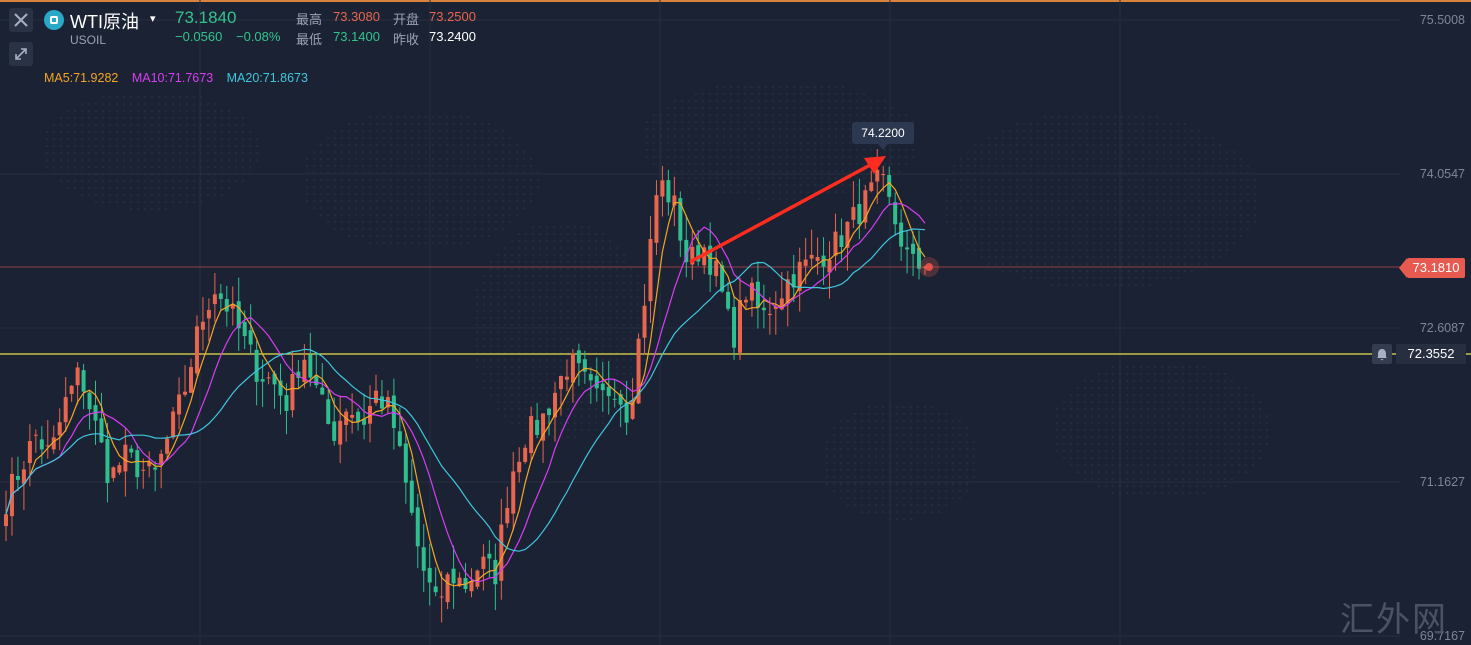  I want to click on symbol-name: WTI原油, so click(104, 22).